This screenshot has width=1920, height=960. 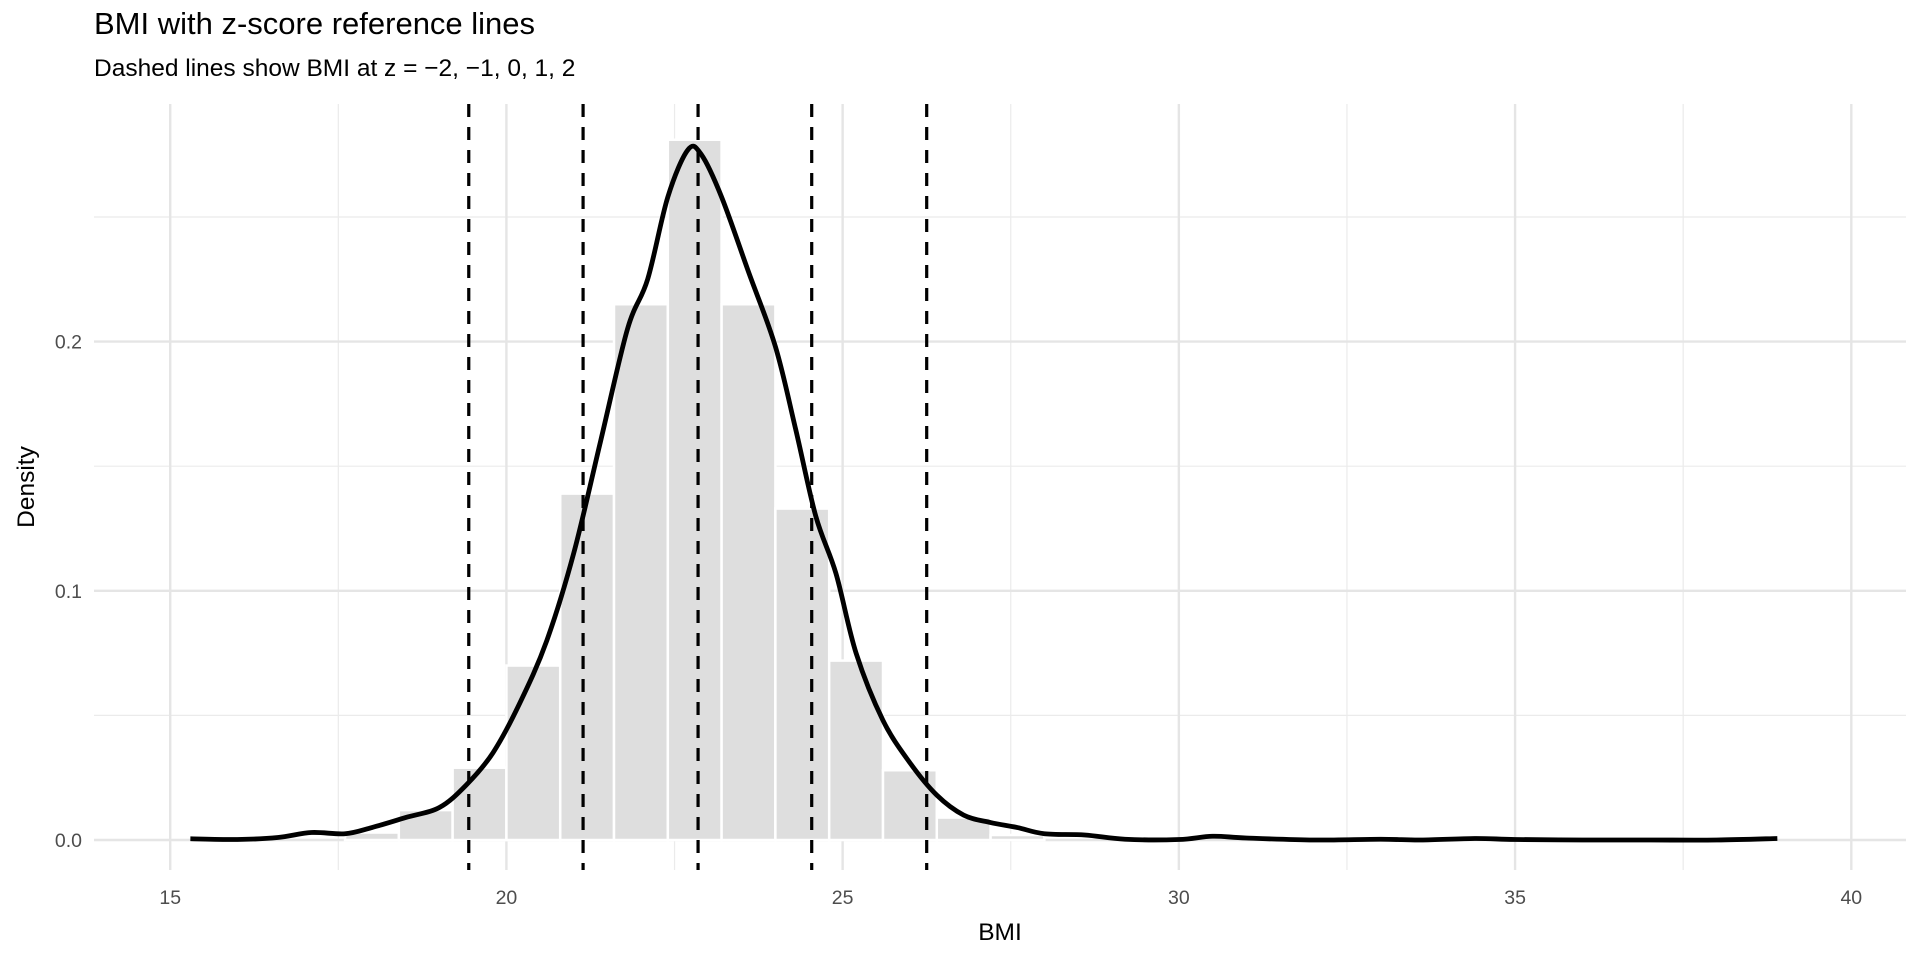 I want to click on y-axis-title: Density, so click(x=26, y=486).